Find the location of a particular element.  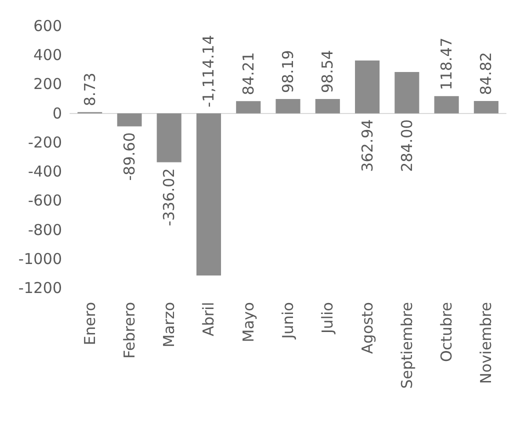

x-tick-label: Mayo is located at coordinates (248, 322).